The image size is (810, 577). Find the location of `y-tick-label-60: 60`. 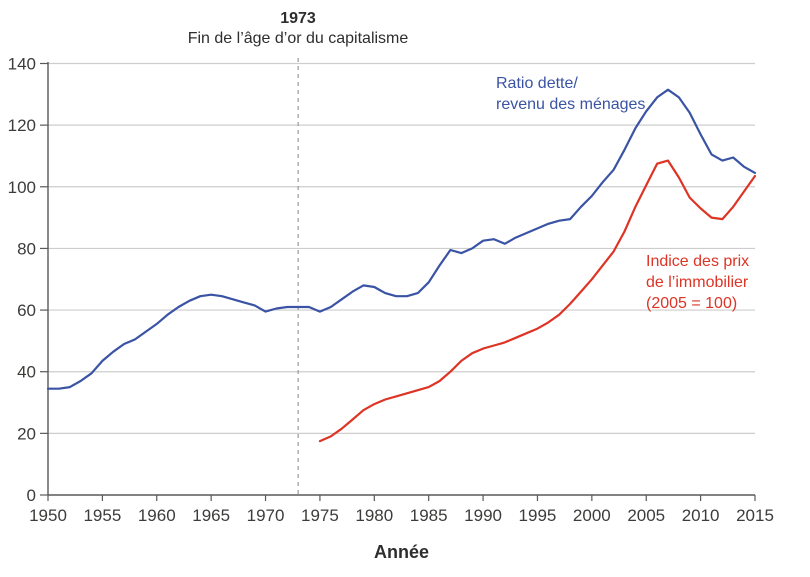

y-tick-label-60: 60 is located at coordinates (26, 310).